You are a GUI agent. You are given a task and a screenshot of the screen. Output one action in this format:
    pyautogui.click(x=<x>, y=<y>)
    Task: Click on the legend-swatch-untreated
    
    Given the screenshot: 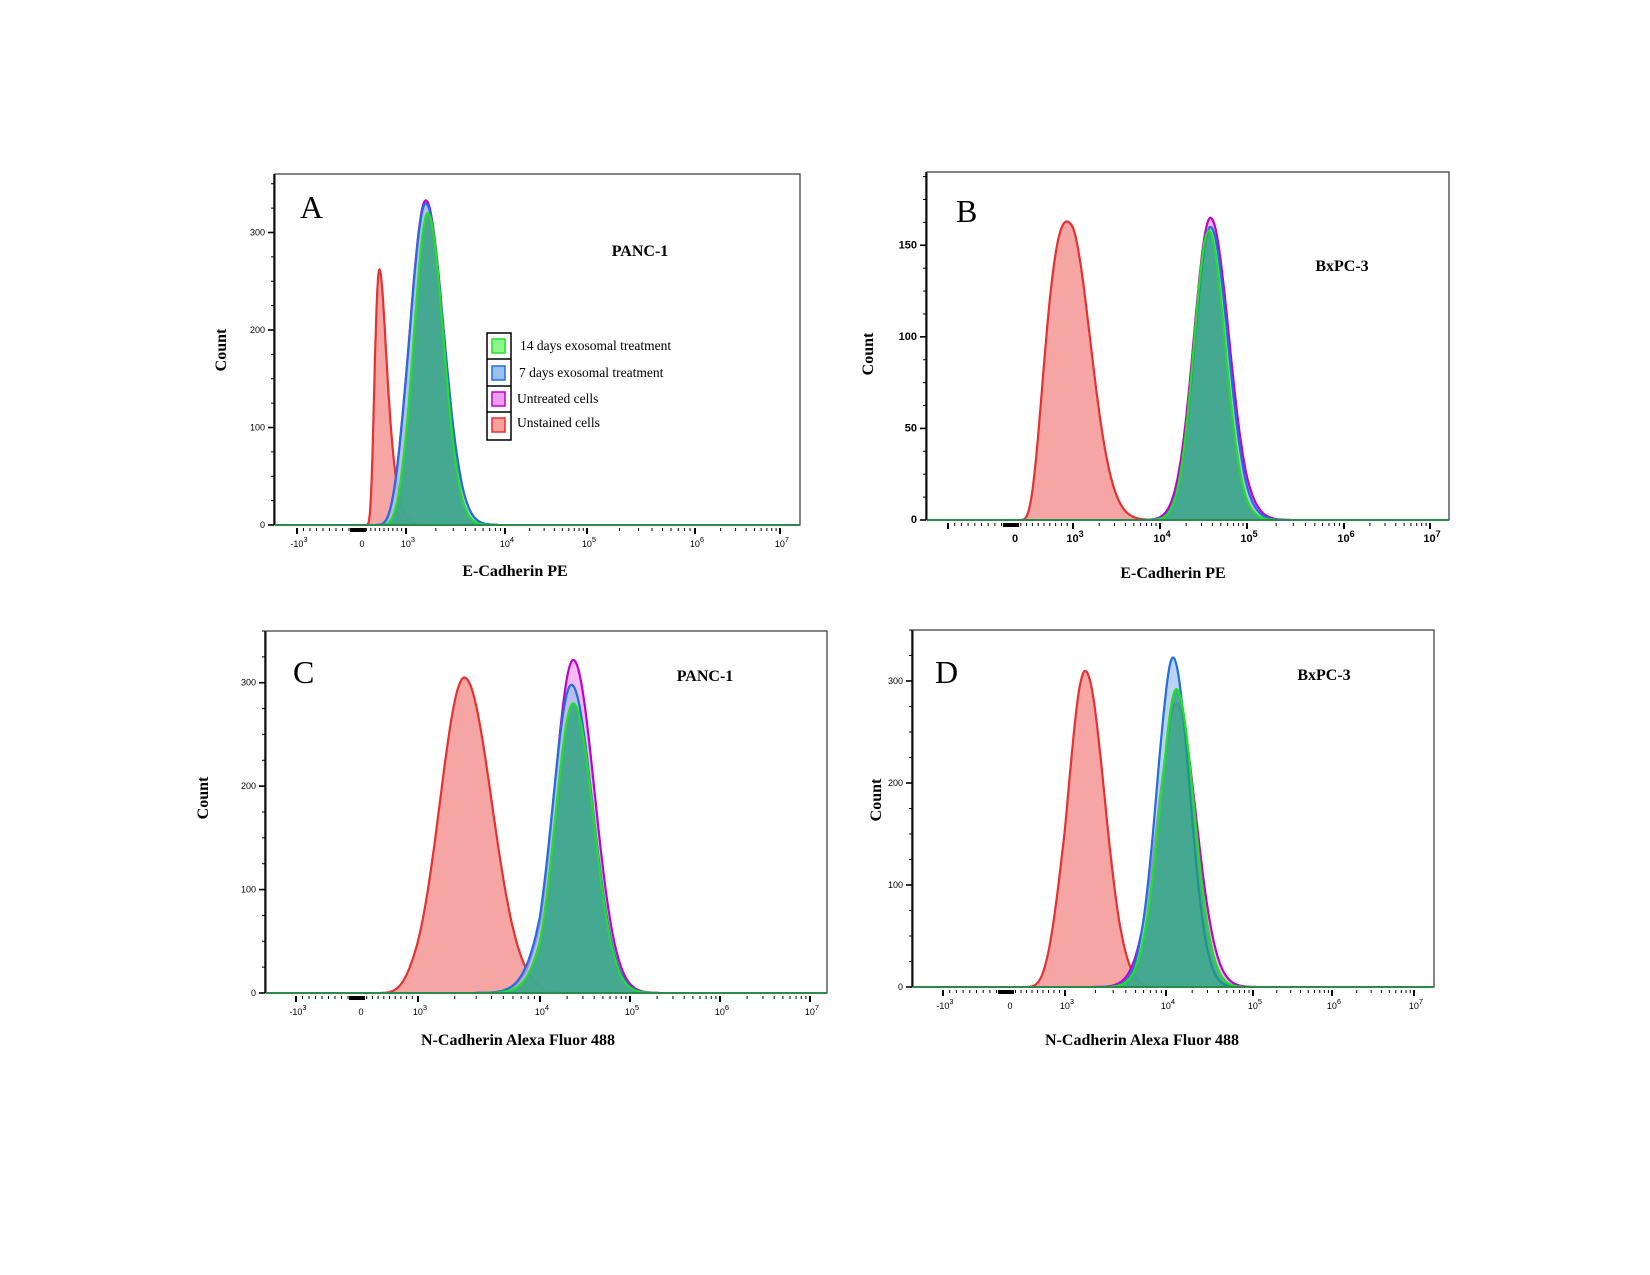 What is the action you would take?
    pyautogui.click(x=498, y=399)
    